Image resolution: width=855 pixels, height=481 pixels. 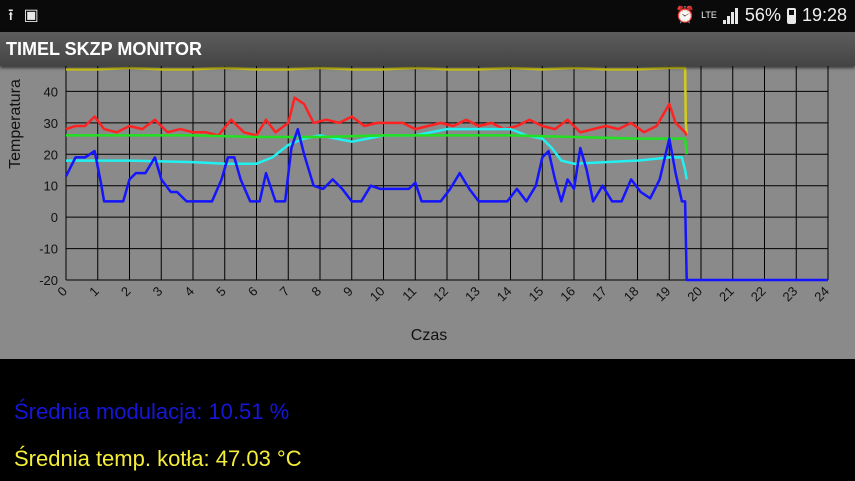 I want to click on upload-icon: ⭱, so click(x=11, y=15).